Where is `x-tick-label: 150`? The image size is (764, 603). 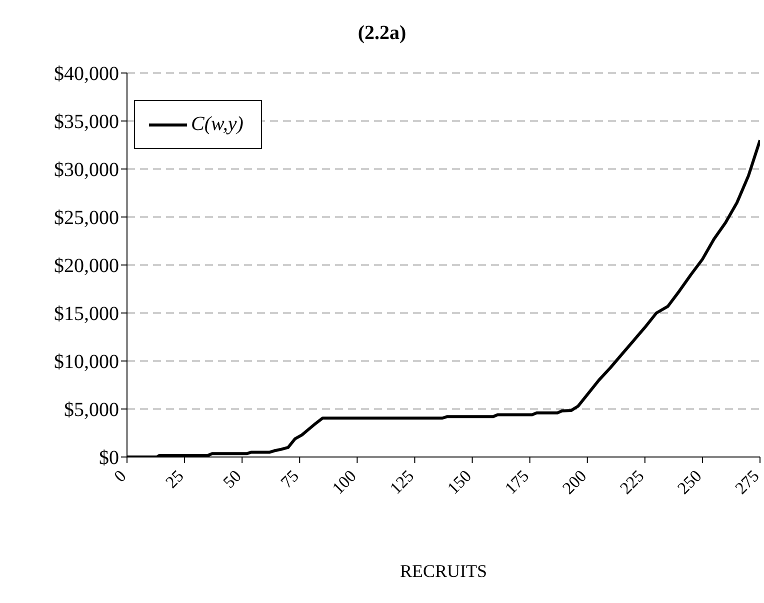
x-tick-label: 150 is located at coordinates (460, 482).